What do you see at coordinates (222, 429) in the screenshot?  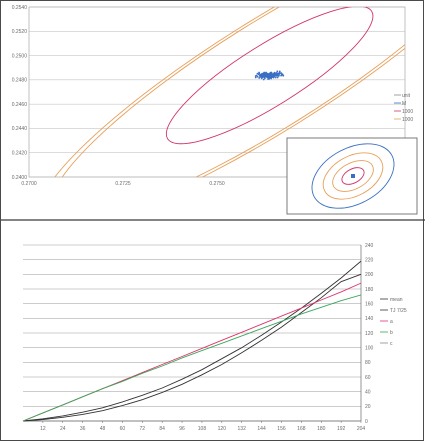 I see `bottom-x-tick-label: 120` at bounding box center [222, 429].